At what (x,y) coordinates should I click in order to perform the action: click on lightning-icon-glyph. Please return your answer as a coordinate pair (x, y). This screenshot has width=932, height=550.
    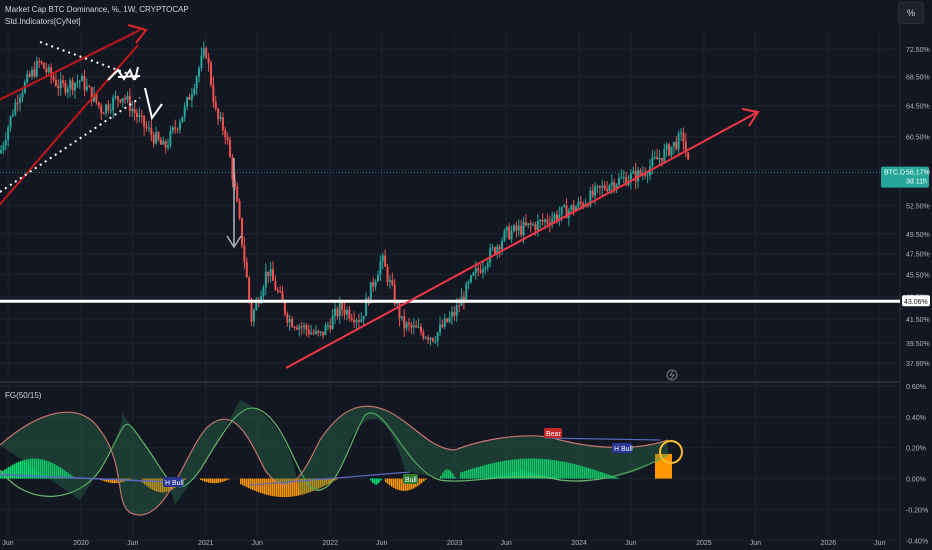
    Looking at the image, I should click on (672, 375).